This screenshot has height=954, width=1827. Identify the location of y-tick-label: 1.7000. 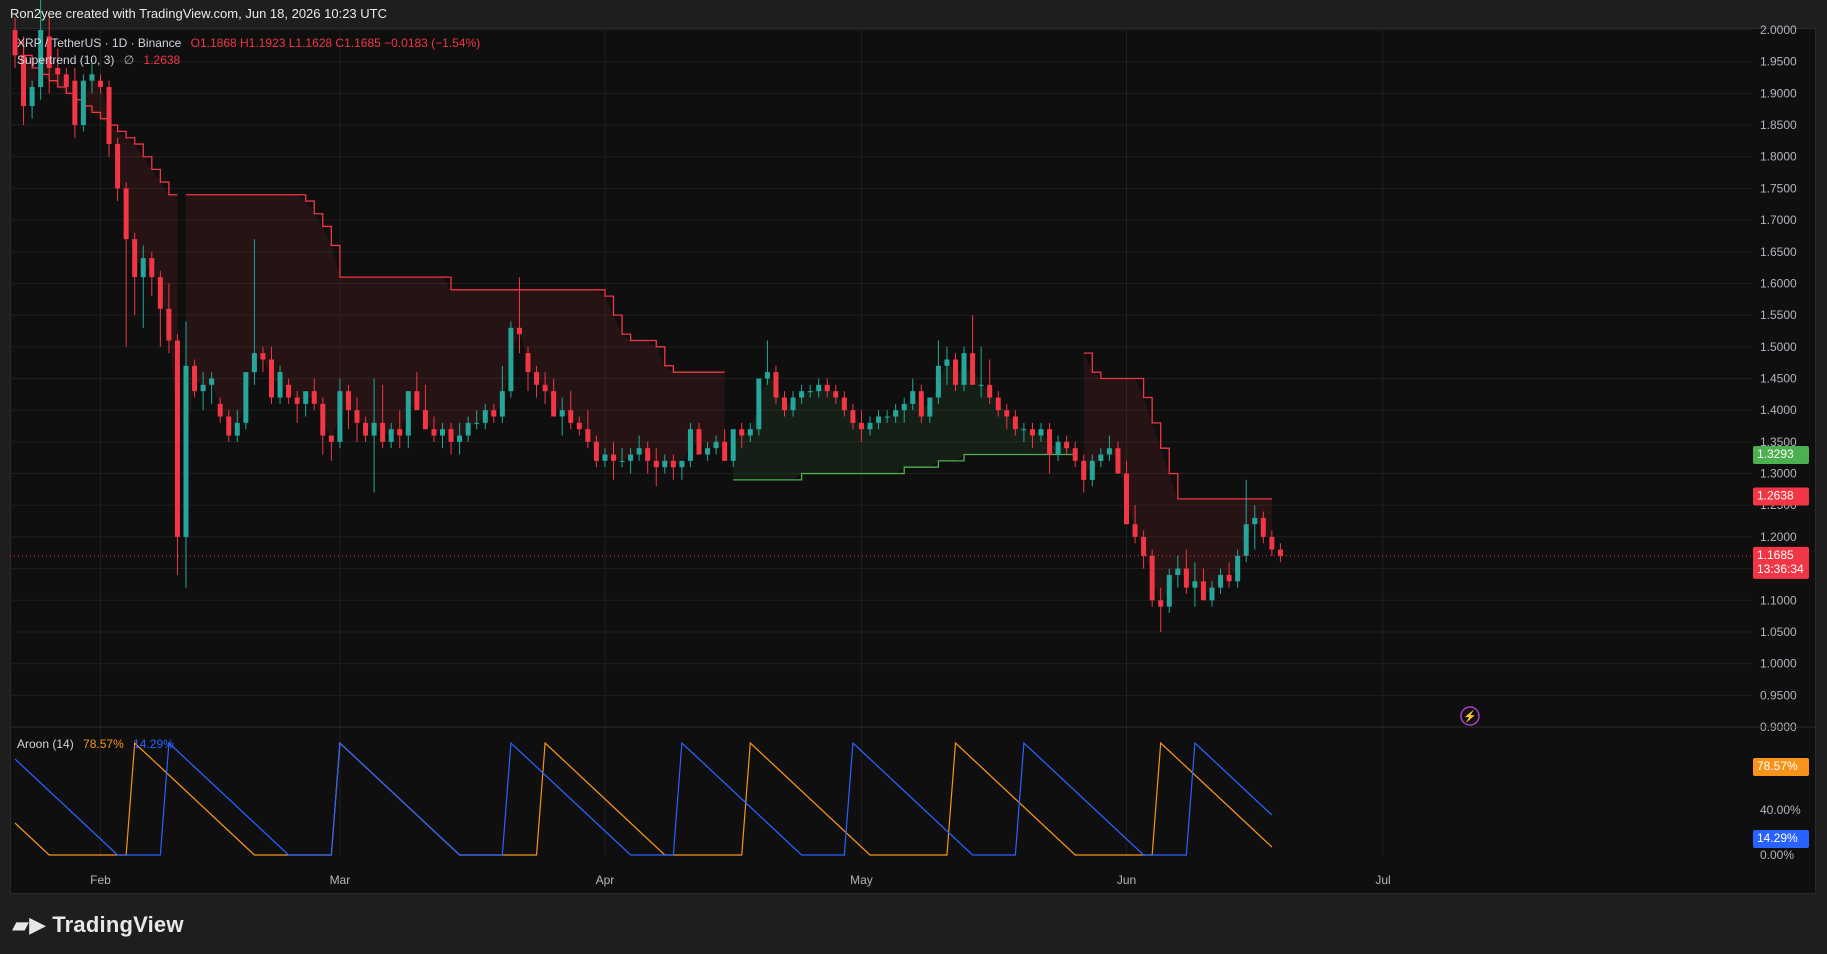
(1778, 220).